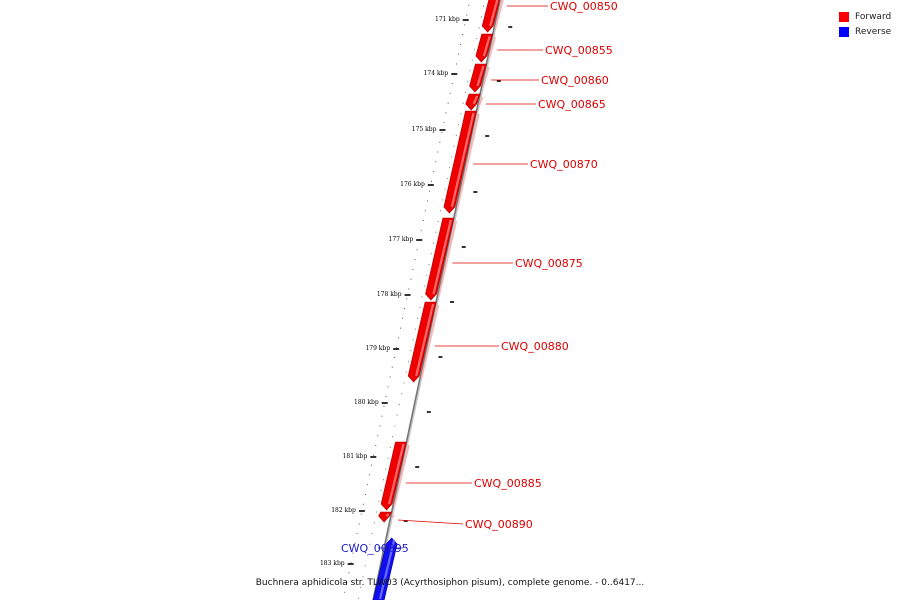 Image resolution: width=900 pixels, height=600 pixels. I want to click on gene-label: CWQ_00870, so click(564, 164).